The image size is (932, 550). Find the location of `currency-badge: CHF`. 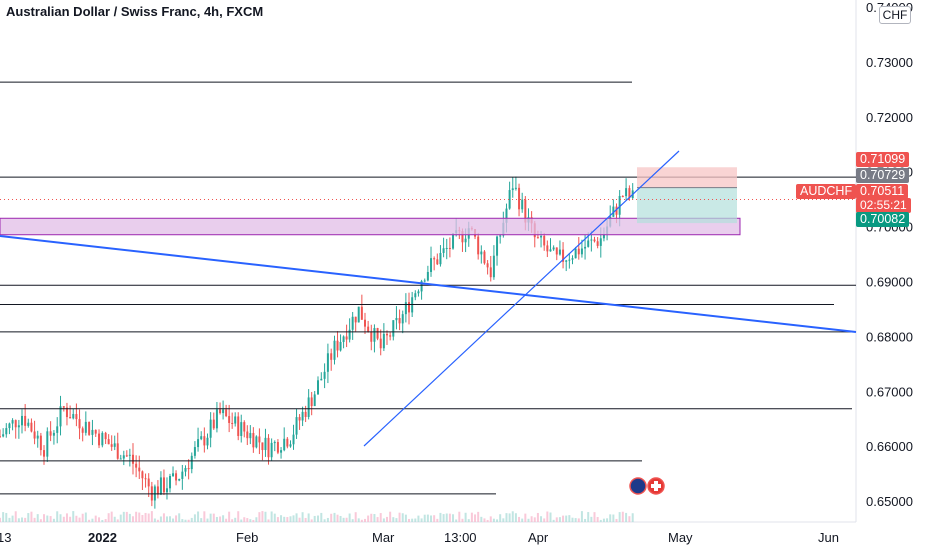

currency-badge: CHF is located at coordinates (895, 15).